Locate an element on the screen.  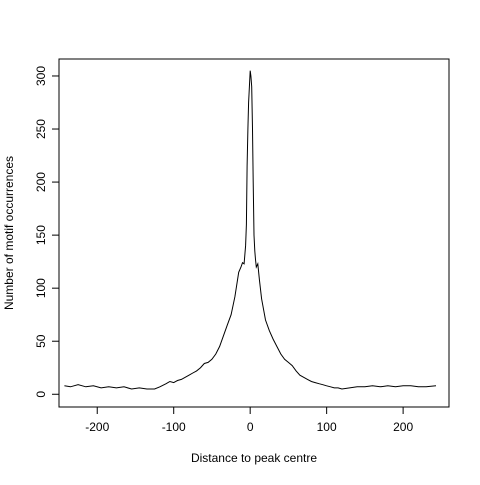
y-axis-title: Number of motif occurrences is located at coordinates (9, 233).